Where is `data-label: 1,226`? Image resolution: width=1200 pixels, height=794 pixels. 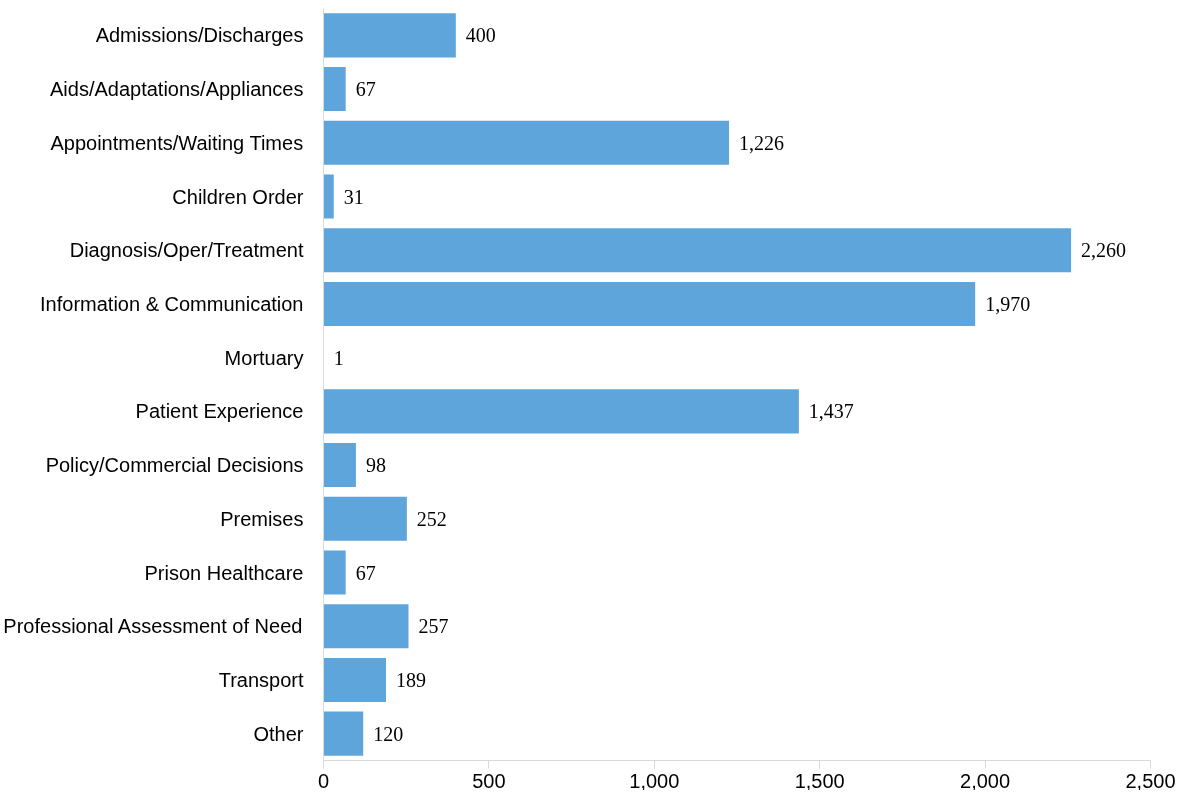
data-label: 1,226 is located at coordinates (762, 142).